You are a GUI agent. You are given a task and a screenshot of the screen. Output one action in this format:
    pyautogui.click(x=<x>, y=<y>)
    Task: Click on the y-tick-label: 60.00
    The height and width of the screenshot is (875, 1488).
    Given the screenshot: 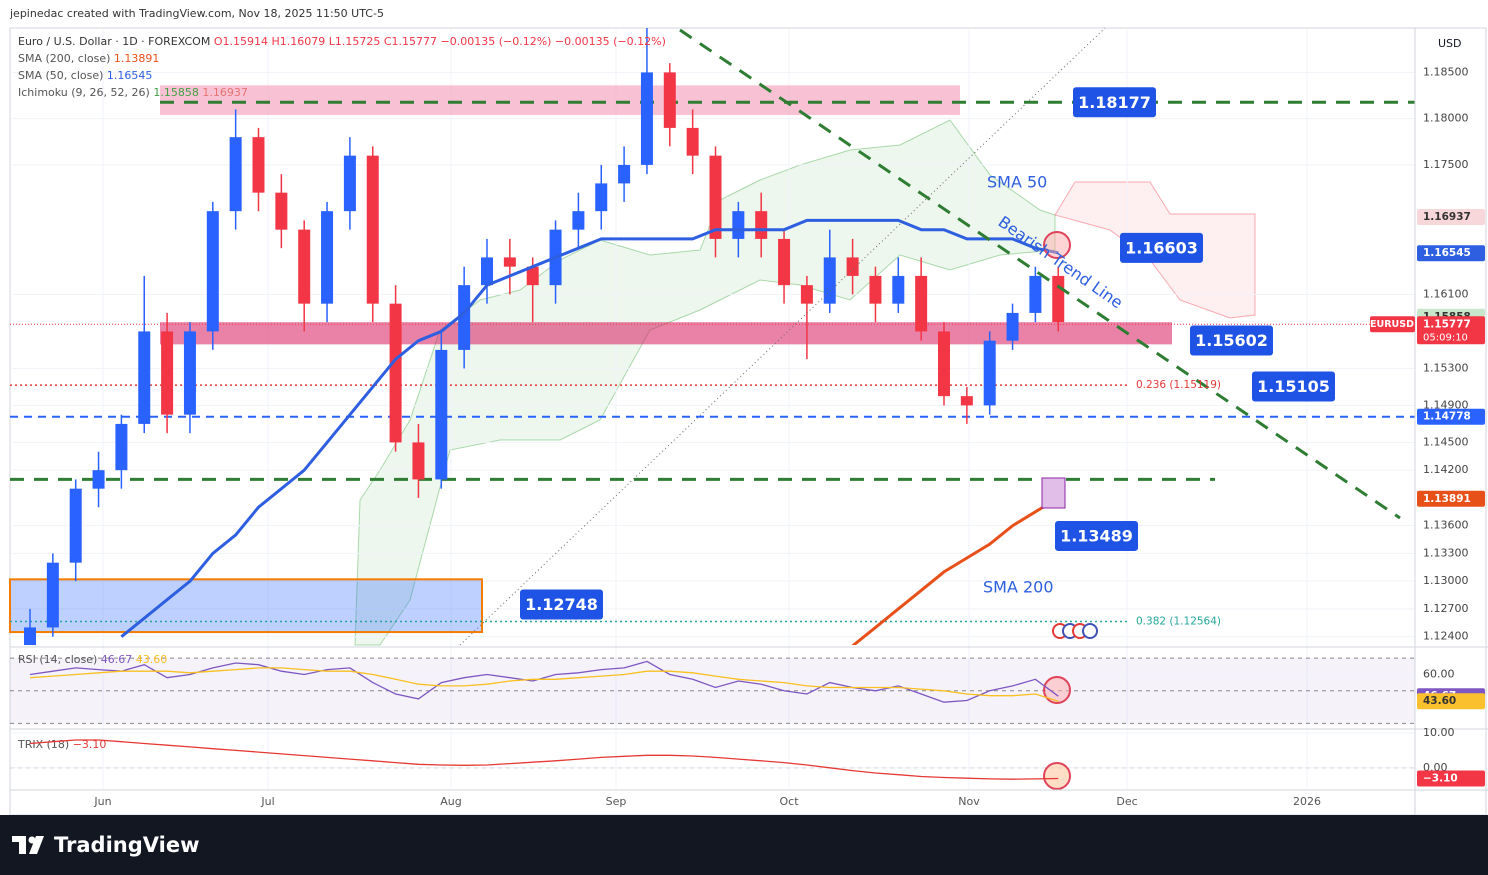 What is the action you would take?
    pyautogui.click(x=1439, y=673)
    